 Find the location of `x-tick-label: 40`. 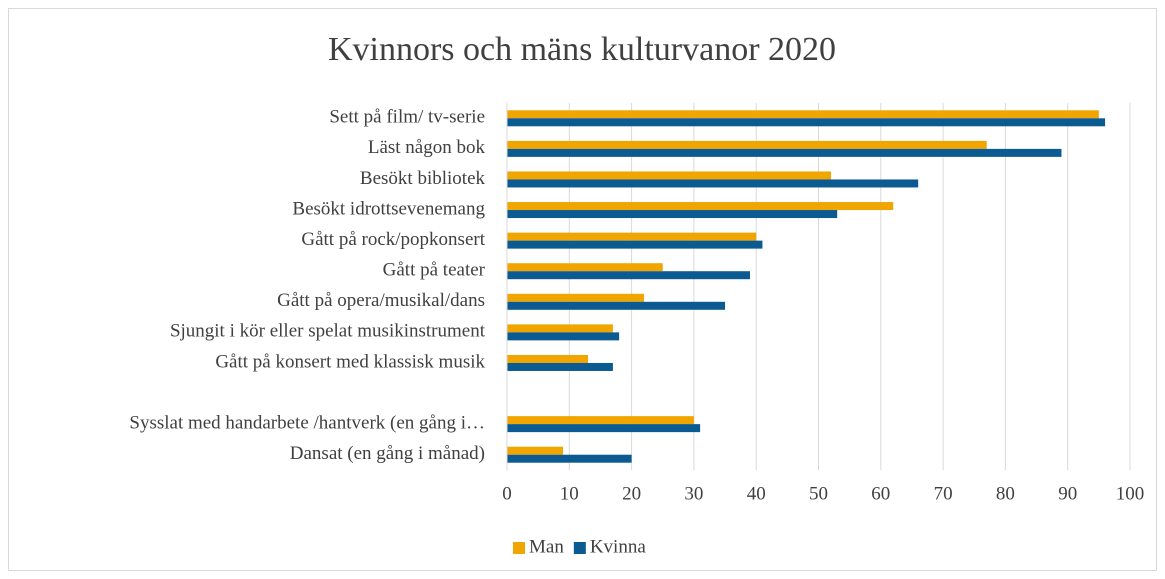

x-tick-label: 40 is located at coordinates (756, 493).